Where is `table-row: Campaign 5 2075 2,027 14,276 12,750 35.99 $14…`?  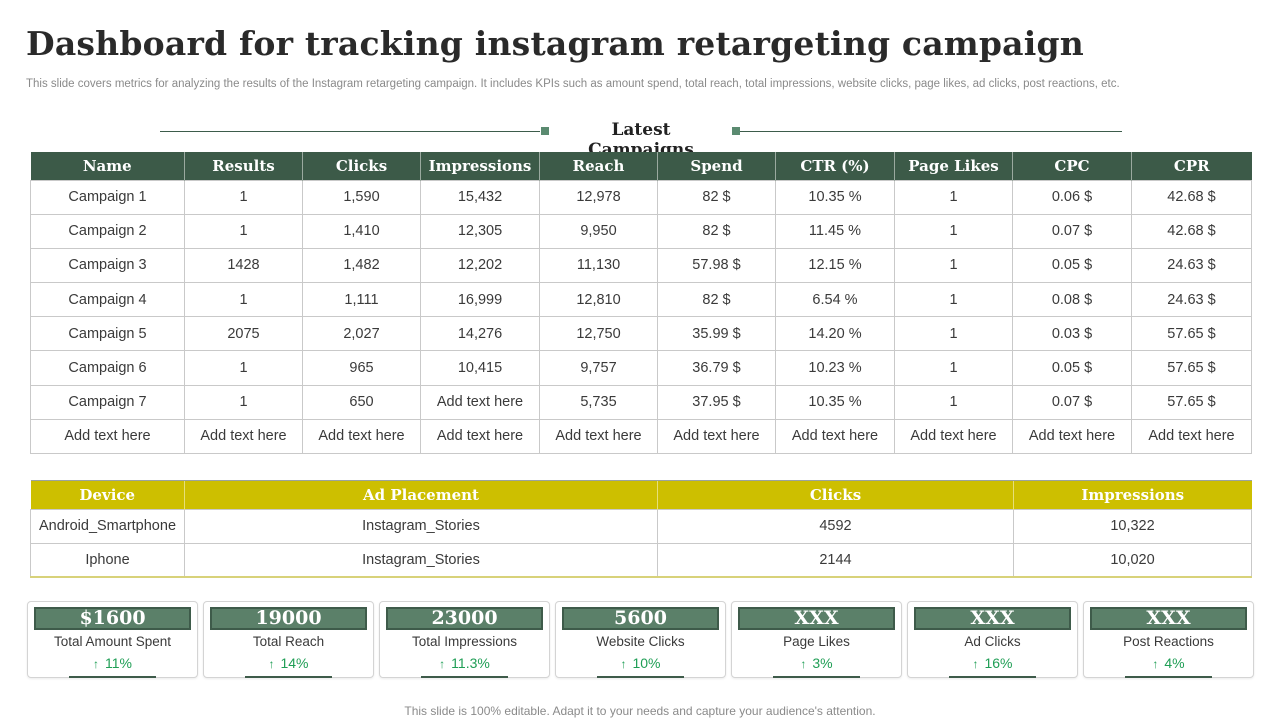 table-row: Campaign 5 2075 2,027 14,276 12,750 35.99 $14… is located at coordinates (641, 334).